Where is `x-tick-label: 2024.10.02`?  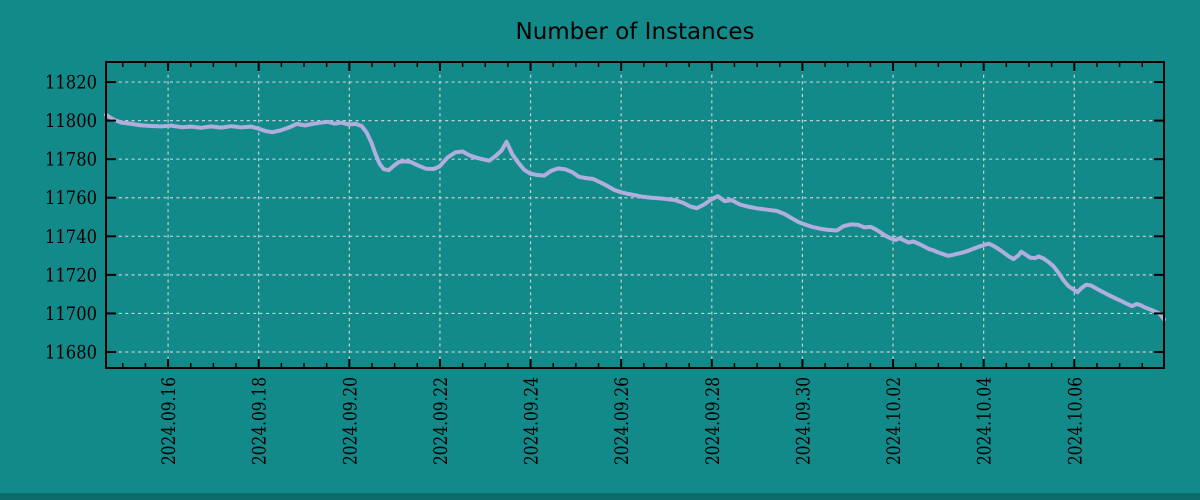
x-tick-label: 2024.10.02 is located at coordinates (894, 421).